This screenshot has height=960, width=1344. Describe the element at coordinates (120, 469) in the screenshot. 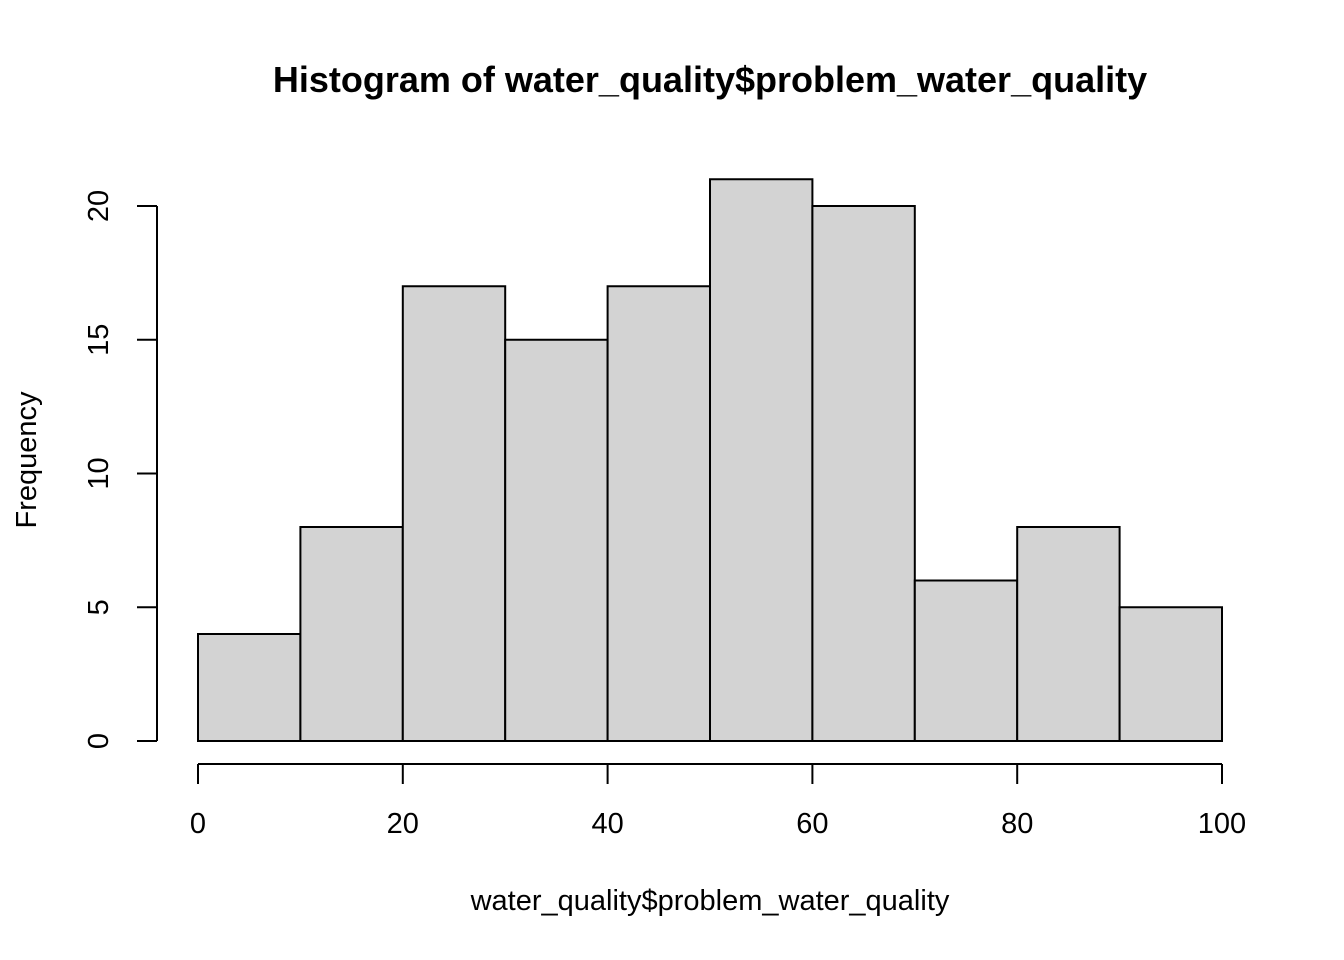

I see `y-axis: 0 5 10 15 20` at that location.